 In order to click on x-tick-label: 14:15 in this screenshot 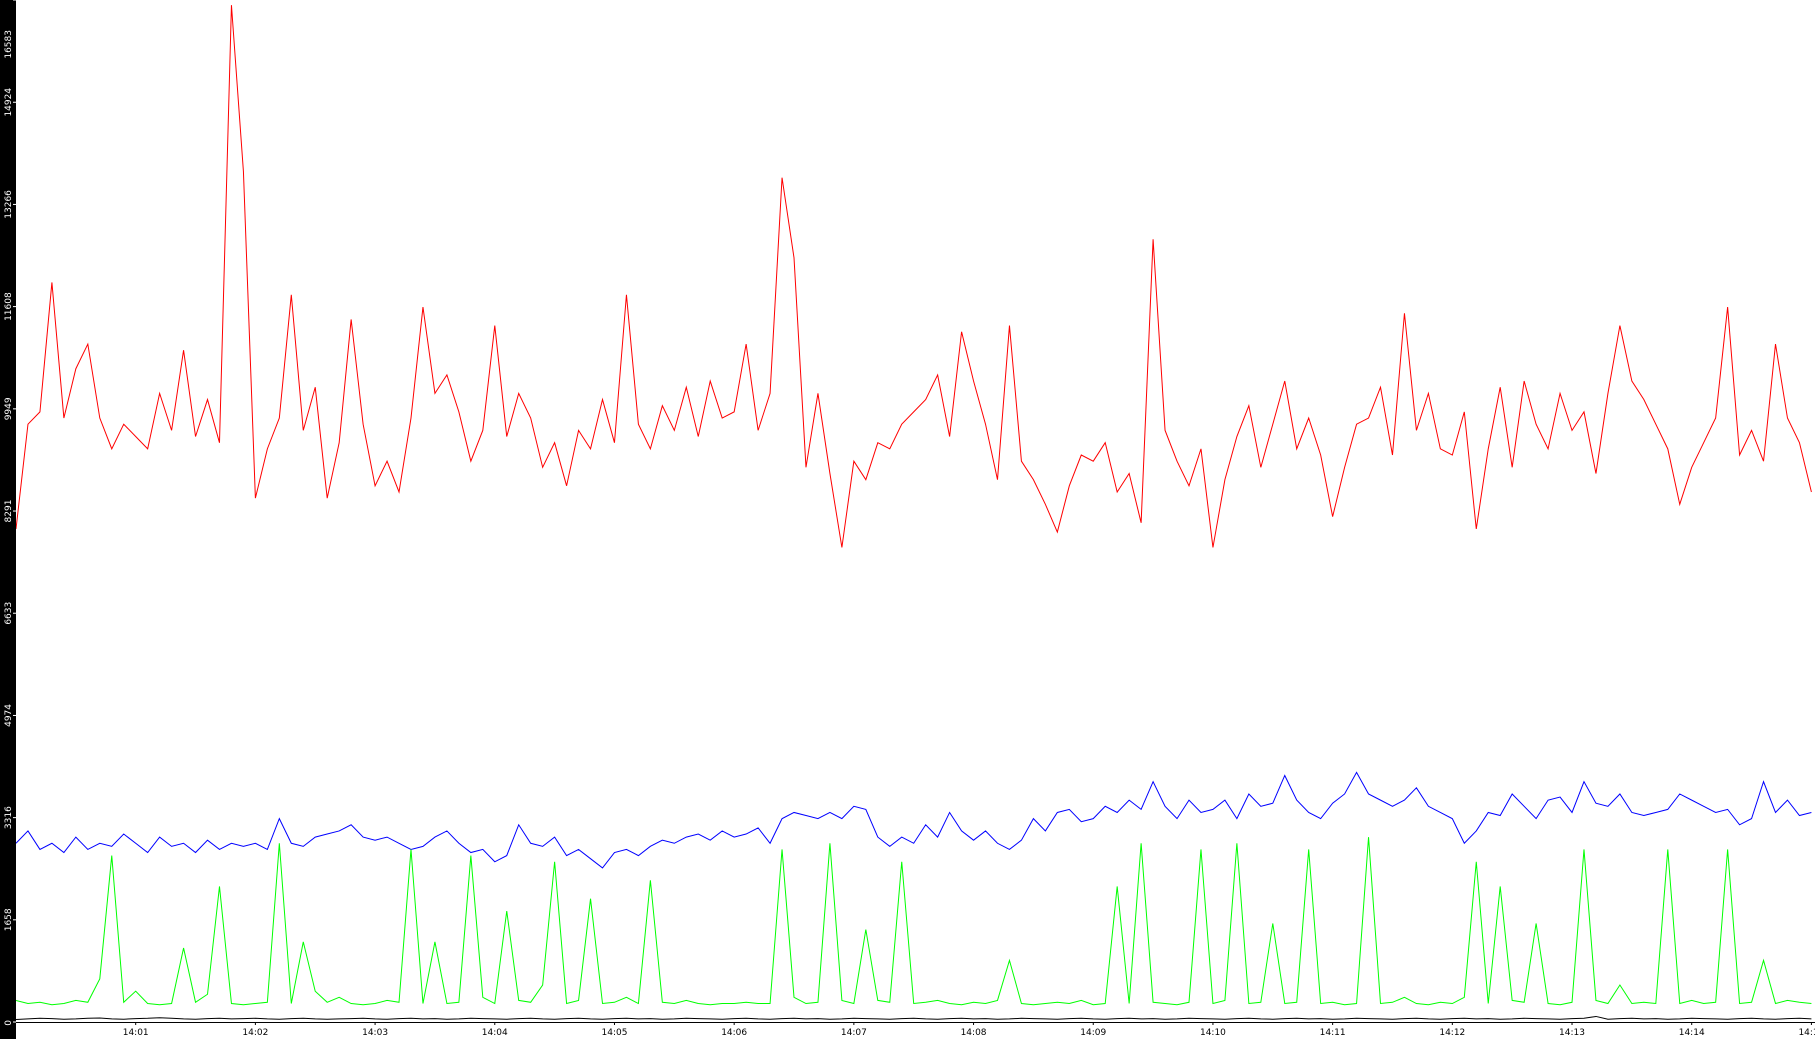, I will do `click(1806, 1033)`.